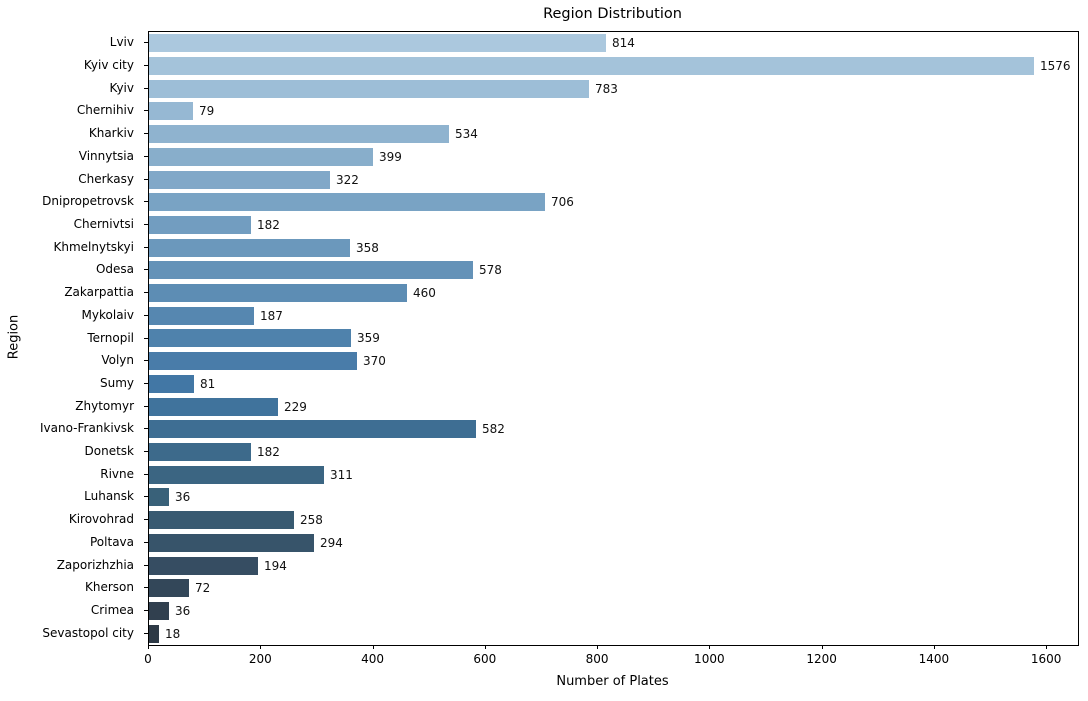  I want to click on y-tick-label: Donetsk, so click(109, 451).